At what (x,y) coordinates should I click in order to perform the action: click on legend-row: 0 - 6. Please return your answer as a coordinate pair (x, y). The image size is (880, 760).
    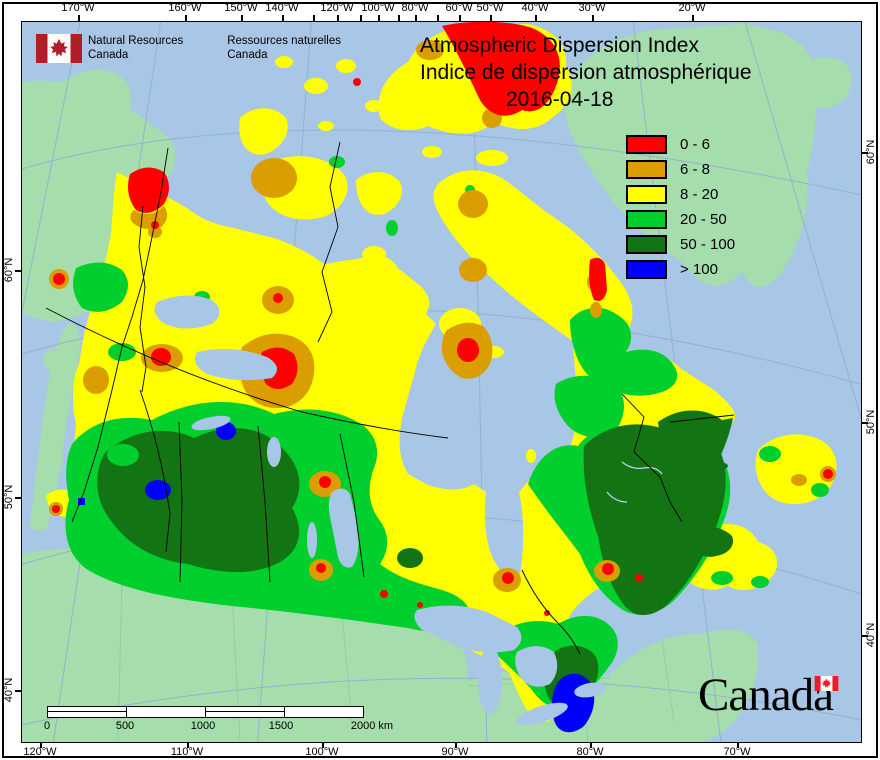
    Looking at the image, I should click on (680, 144).